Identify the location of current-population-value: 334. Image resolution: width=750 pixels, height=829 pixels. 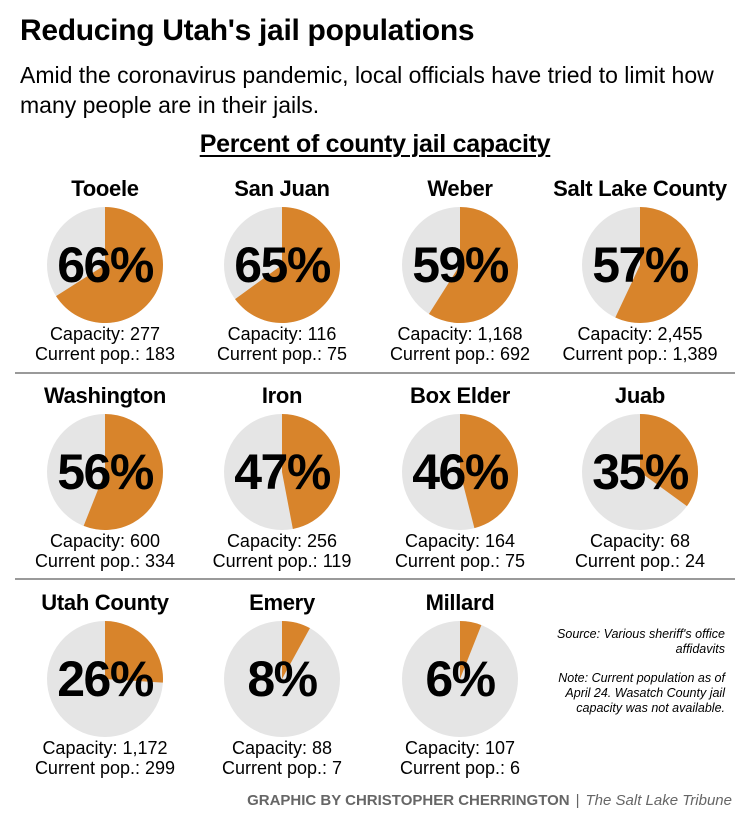
(160, 561).